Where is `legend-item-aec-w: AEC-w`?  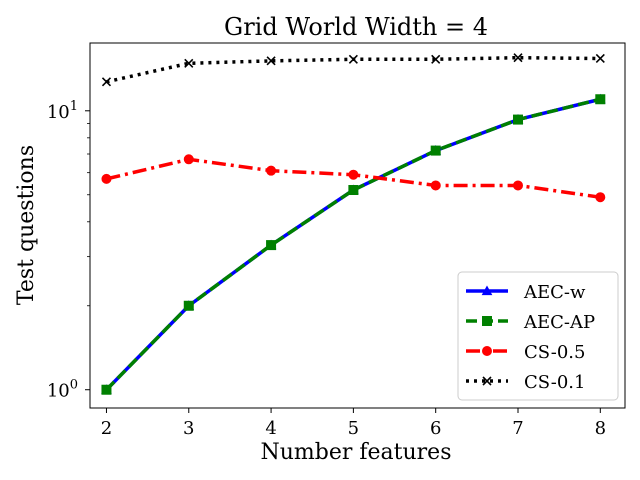
legend-item-aec-w: AEC-w is located at coordinates (526, 292).